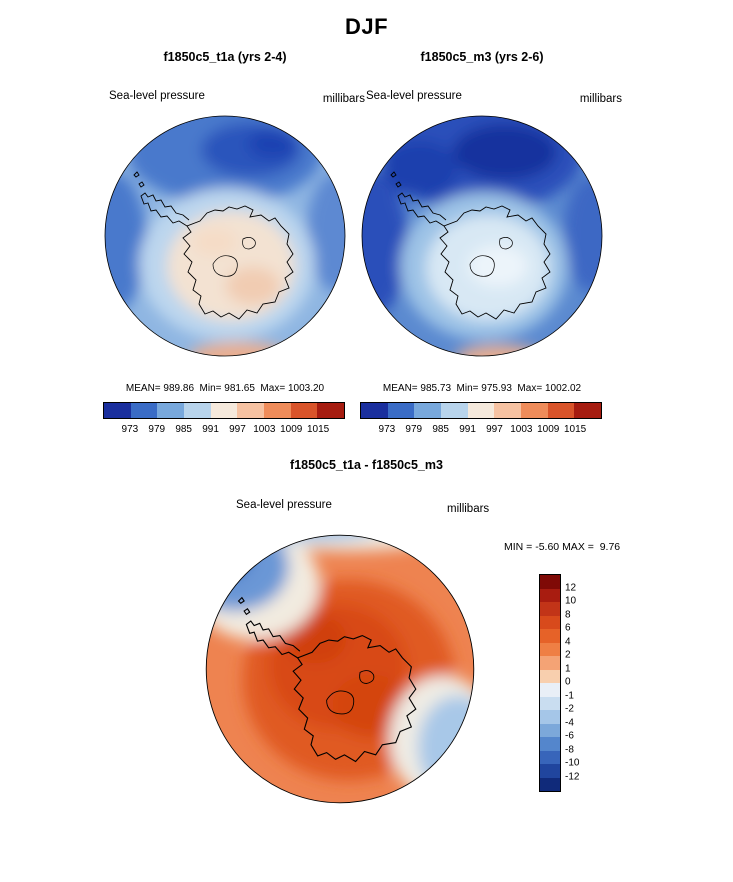 The height and width of the screenshot is (882, 733). I want to click on colorbar-tick-label: 12, so click(571, 587).